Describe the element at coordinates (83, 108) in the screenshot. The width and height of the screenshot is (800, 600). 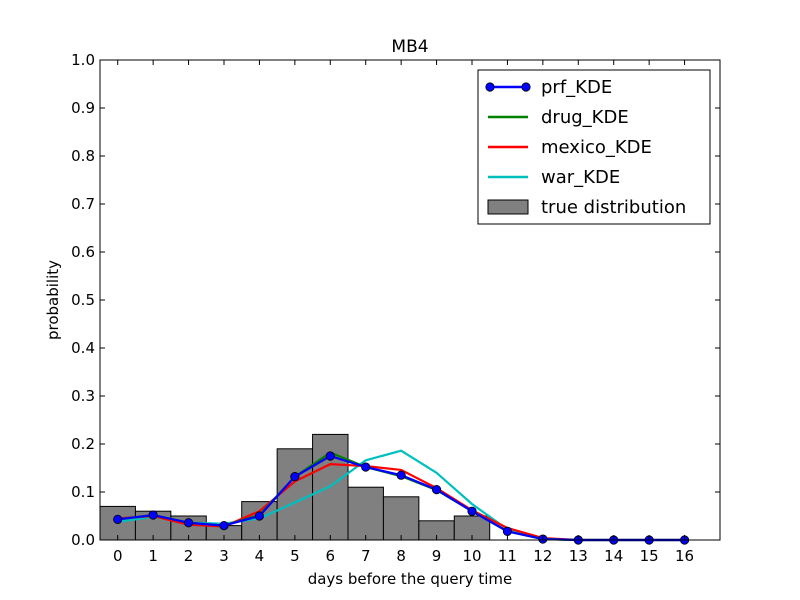
I see `y-tick-label: 0.9` at that location.